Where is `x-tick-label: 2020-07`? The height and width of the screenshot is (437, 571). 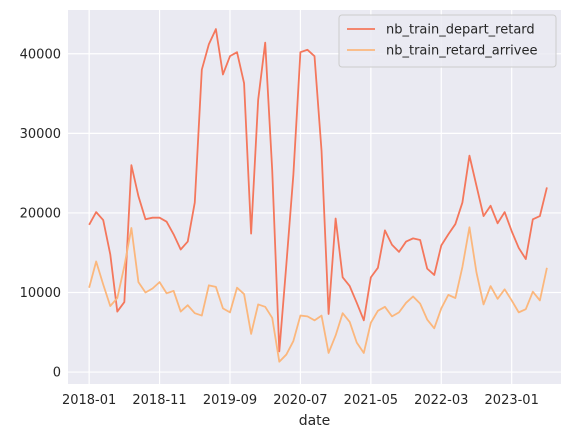
x-tick-label: 2020-07 is located at coordinates (300, 400).